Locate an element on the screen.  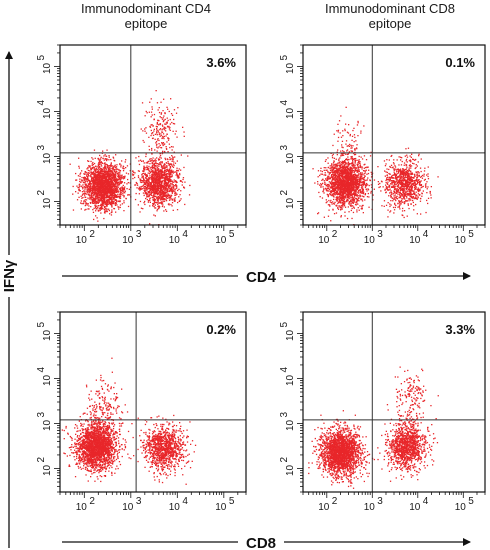
x-tick-exponent: 4 is located at coordinates (185, 234).